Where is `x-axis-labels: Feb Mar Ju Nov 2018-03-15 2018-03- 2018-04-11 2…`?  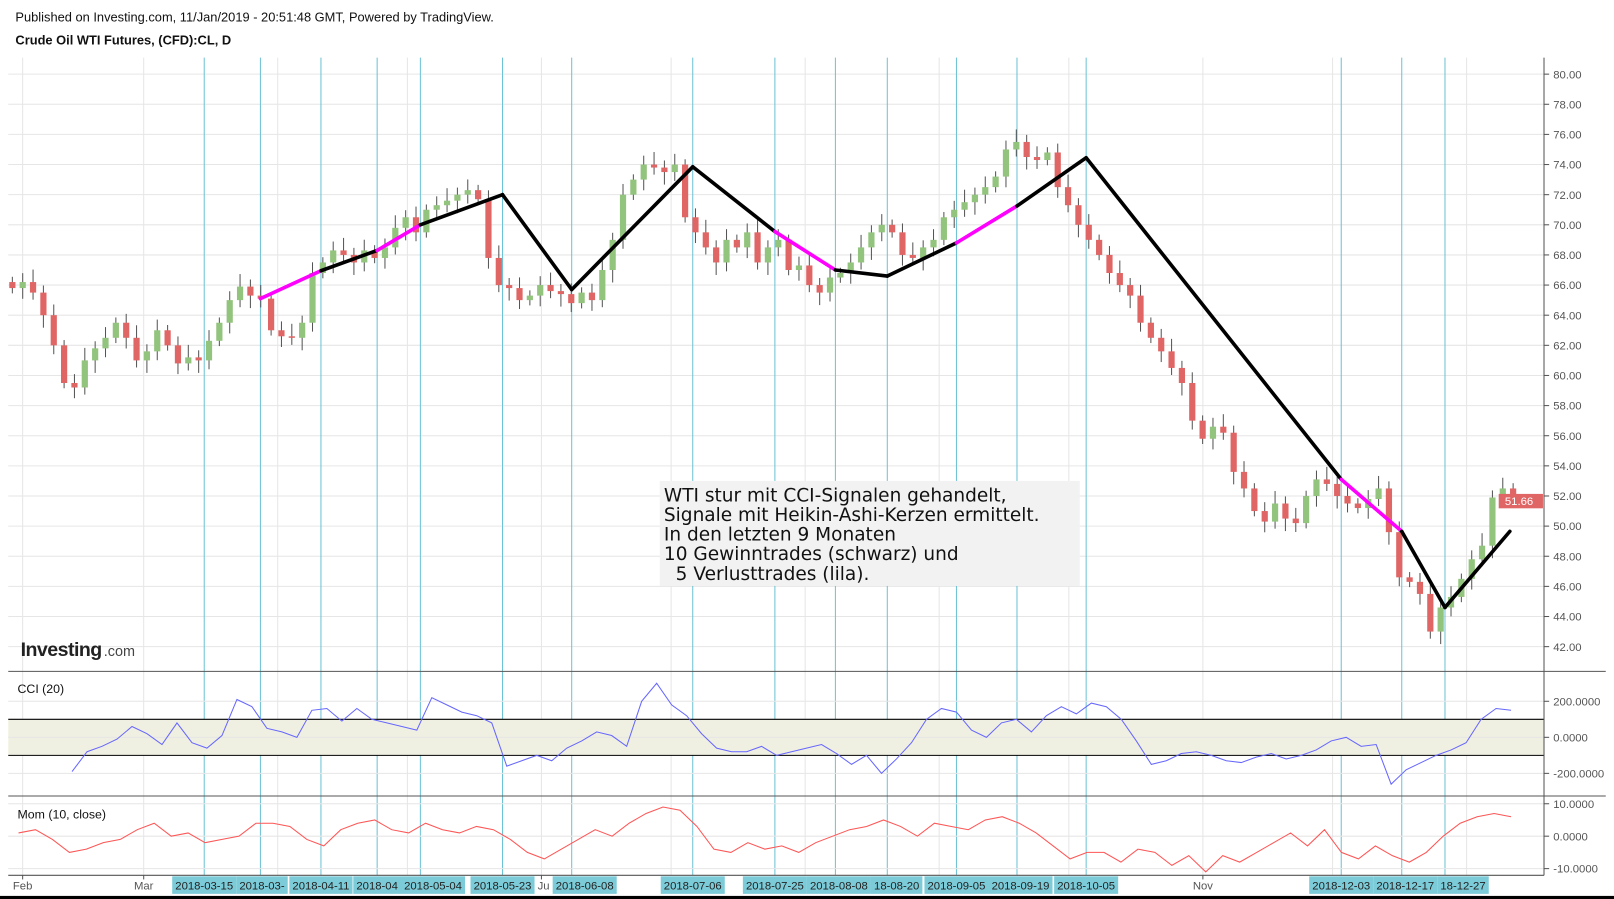 x-axis-labels: Feb Mar Ju Nov 2018-03-15 2018-03- 2018-04-11 2… is located at coordinates (749, 884).